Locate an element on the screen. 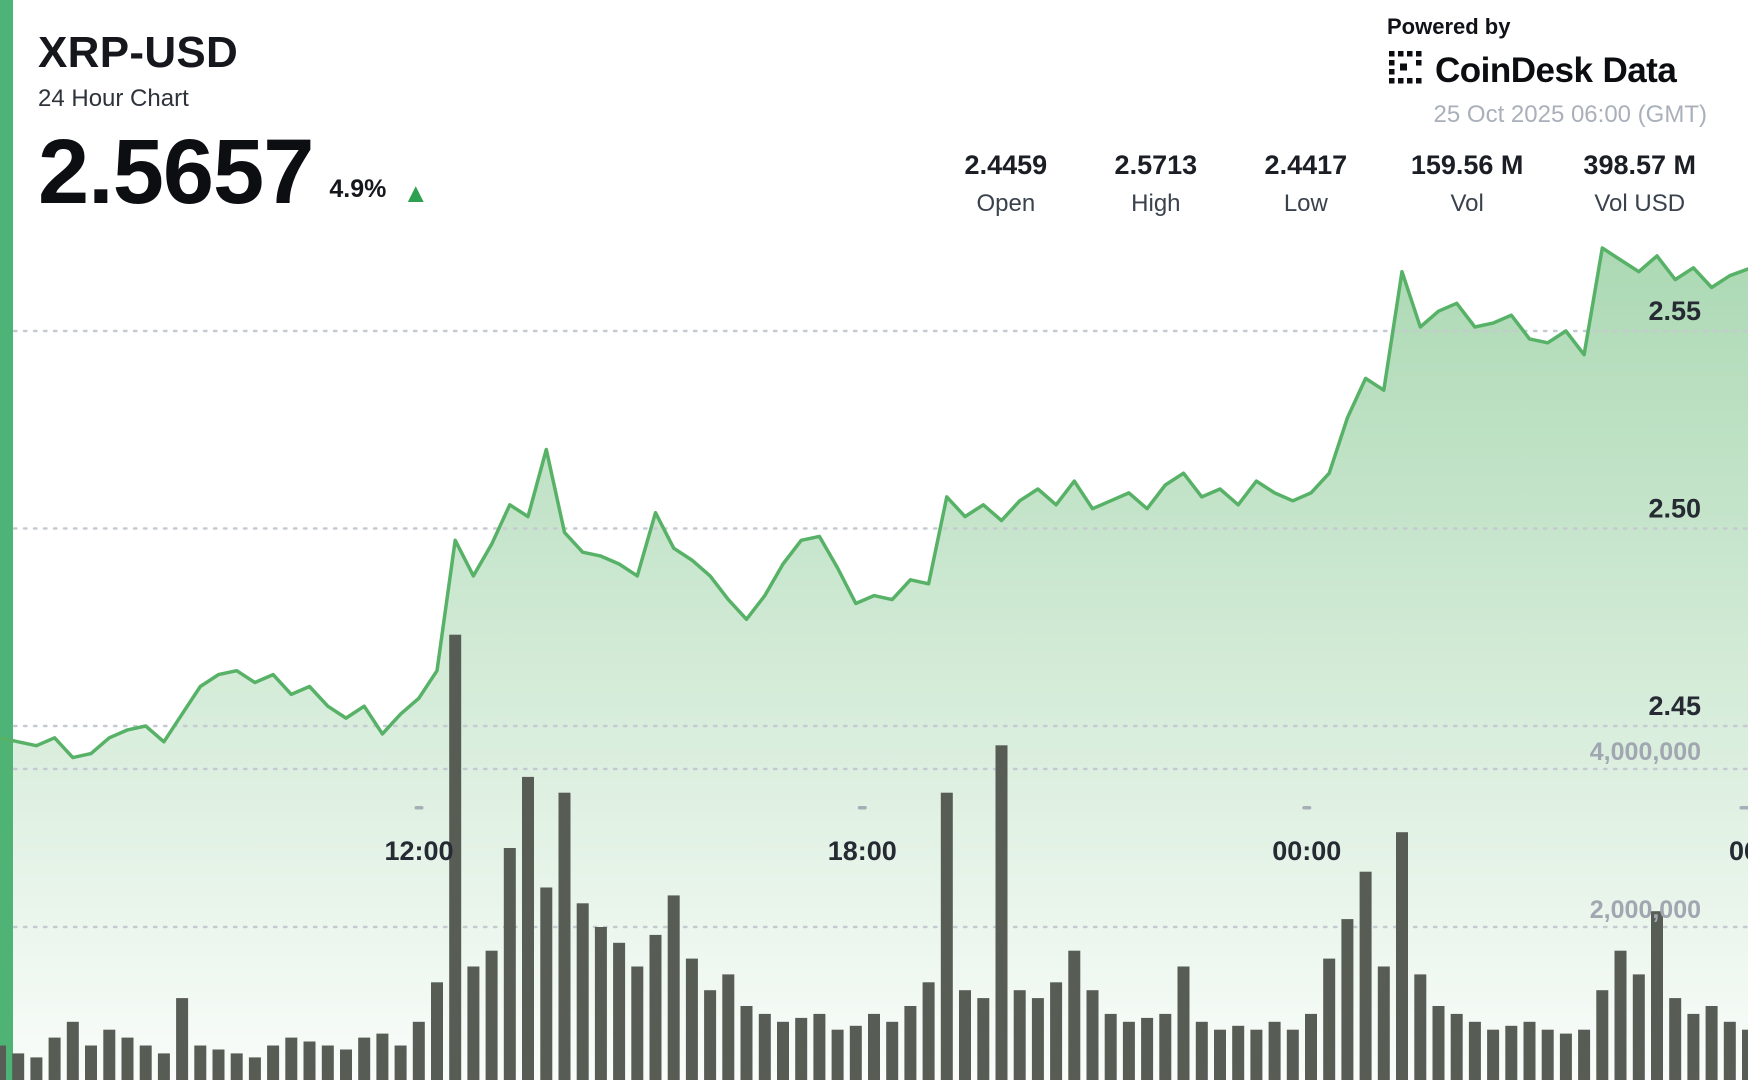 This screenshot has height=1080, width=1748. current-price: 2.5657 is located at coordinates (176, 172).